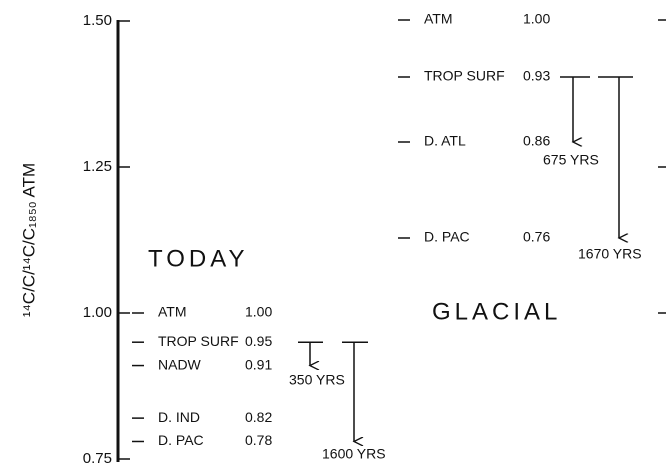  What do you see at coordinates (445, 141) in the screenshot?
I see `item-name: D. ATL` at bounding box center [445, 141].